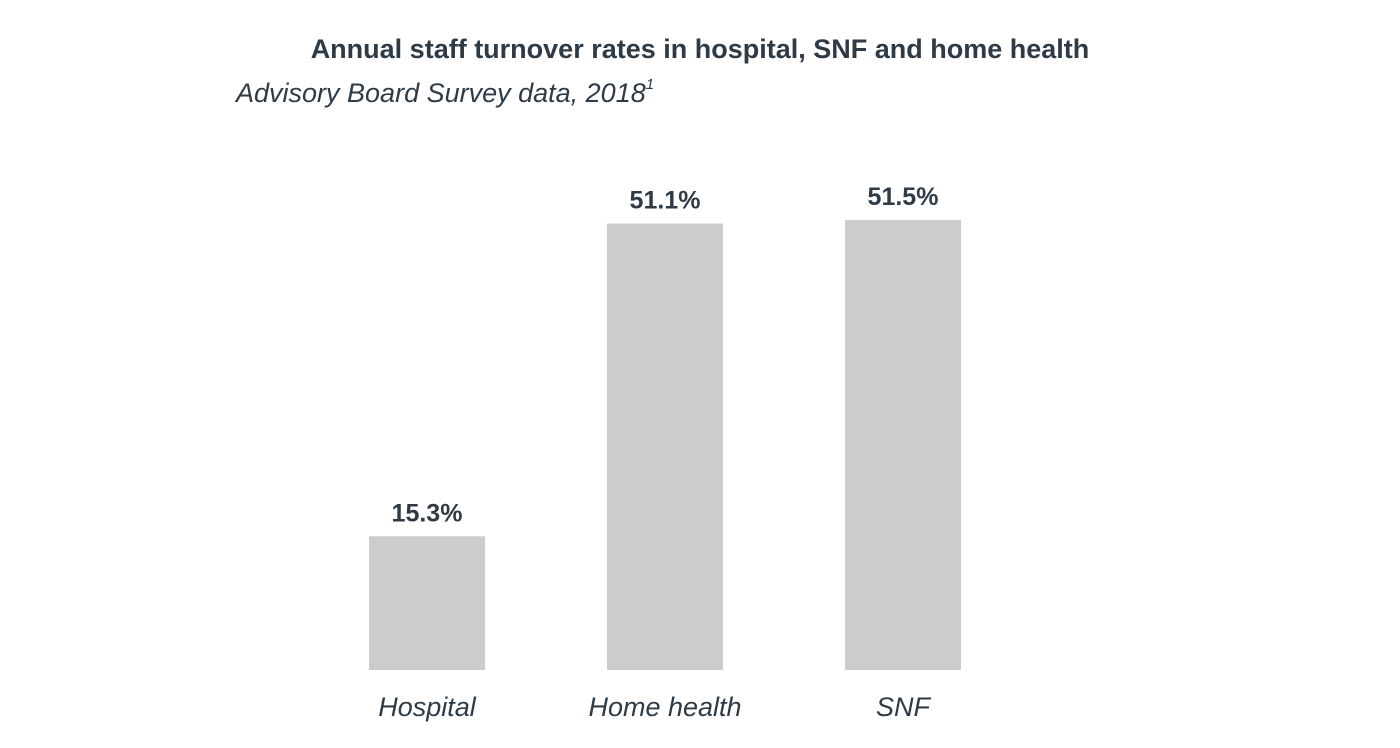  What do you see at coordinates (427, 603) in the screenshot?
I see `bar-hospital` at bounding box center [427, 603].